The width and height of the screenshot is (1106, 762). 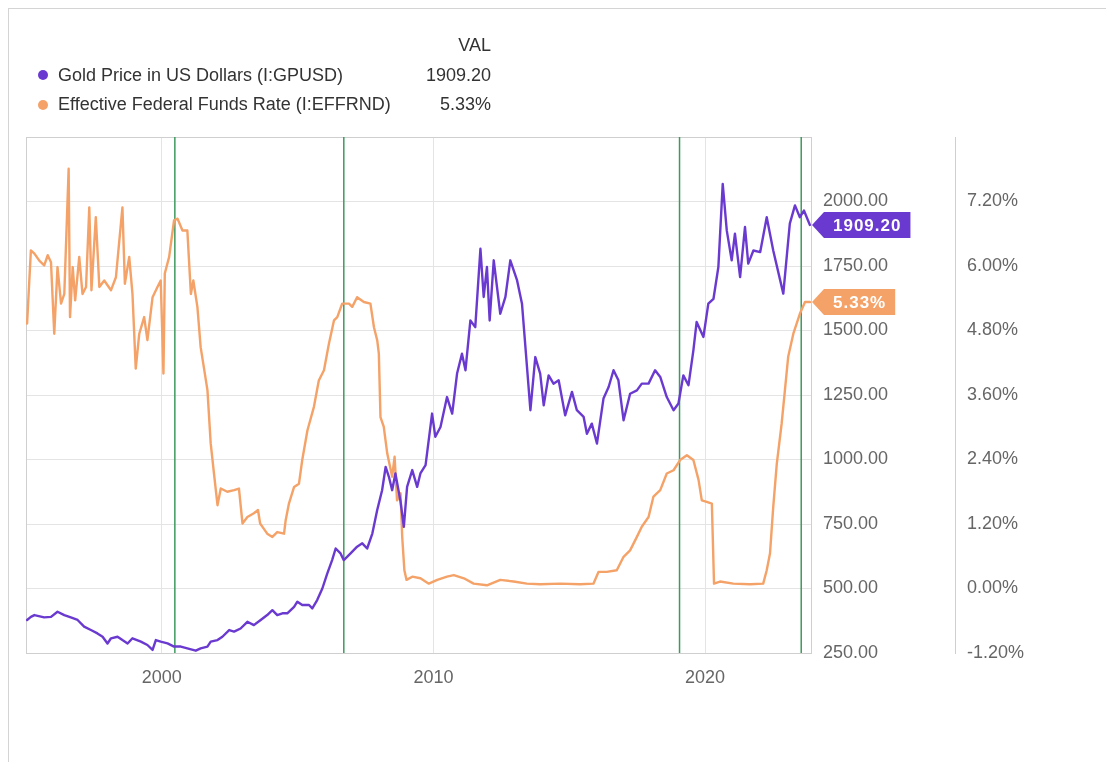 I want to click on x-tick-label: 2020, so click(x=705, y=676).